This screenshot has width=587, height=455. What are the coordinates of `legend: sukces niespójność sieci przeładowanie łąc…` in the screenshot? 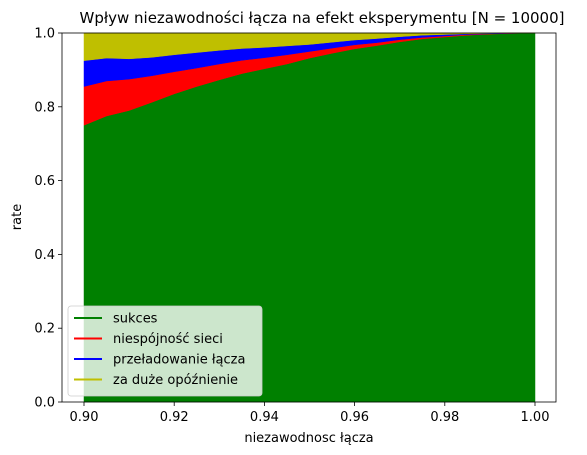 It's located at (165, 351).